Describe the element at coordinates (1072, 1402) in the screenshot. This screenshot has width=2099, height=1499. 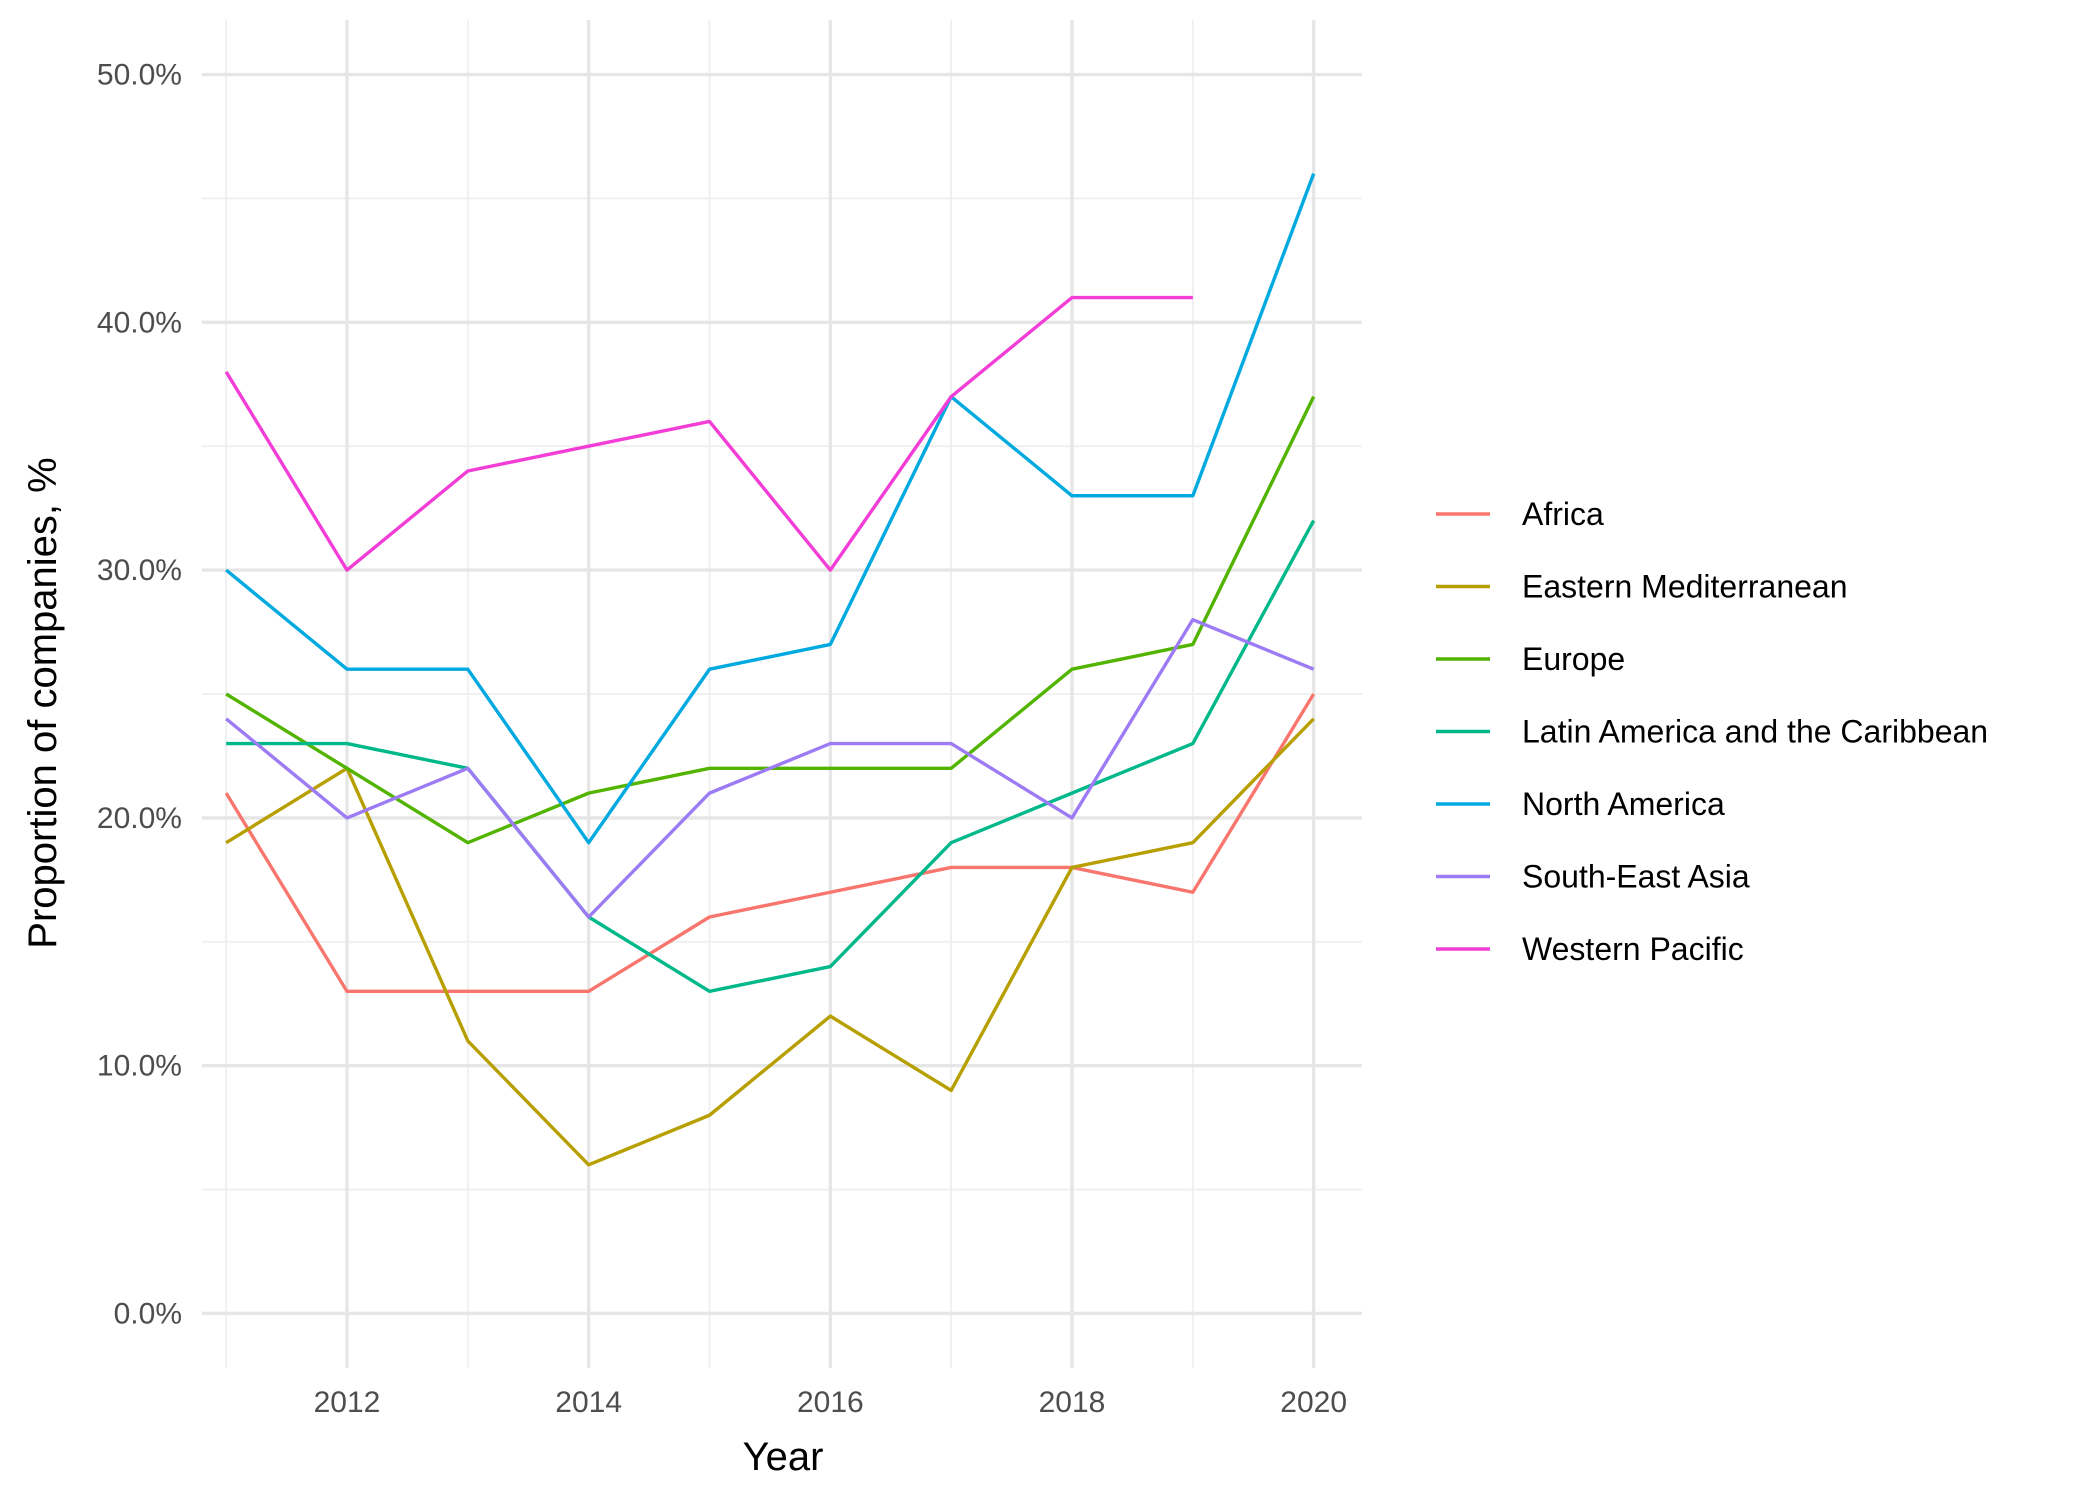
I see `x-tick-label: 2018` at that location.